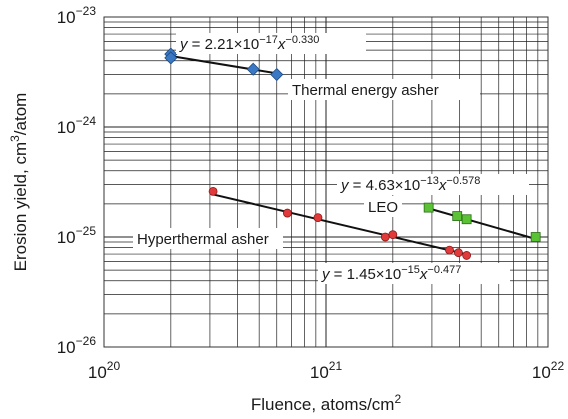 This screenshot has width=568, height=419. I want to click on y-tick-label: 10−24, so click(77, 125).